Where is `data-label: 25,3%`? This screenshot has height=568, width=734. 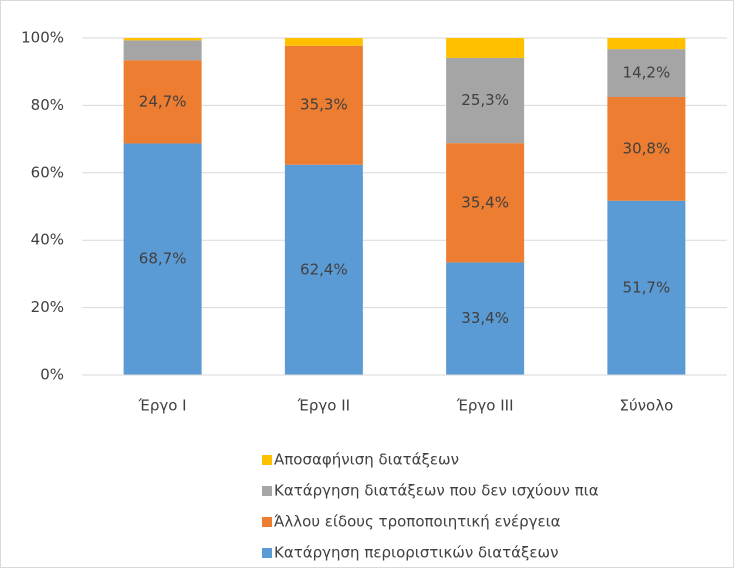
data-label: 25,3% is located at coordinates (485, 100).